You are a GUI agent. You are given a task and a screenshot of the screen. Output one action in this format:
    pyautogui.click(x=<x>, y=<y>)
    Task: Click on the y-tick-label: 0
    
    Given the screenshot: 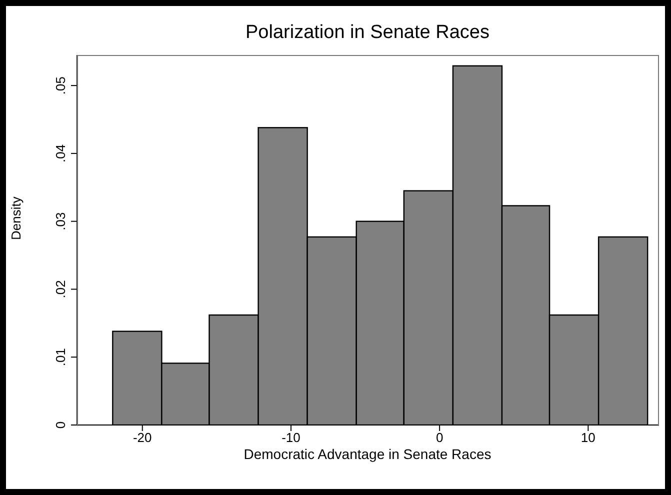 What is the action you would take?
    pyautogui.click(x=60, y=425)
    